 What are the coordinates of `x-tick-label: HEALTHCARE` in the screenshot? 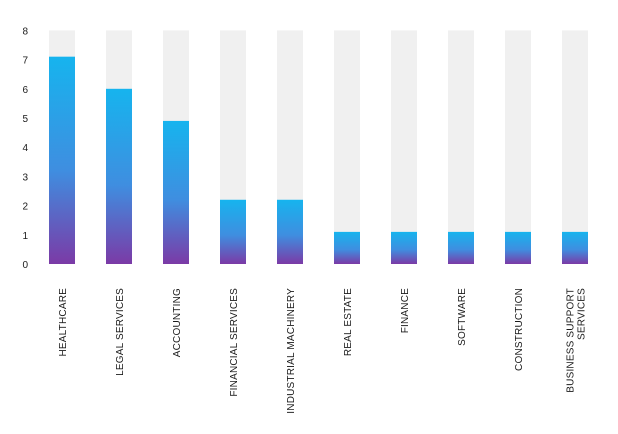 It's located at (63, 322).